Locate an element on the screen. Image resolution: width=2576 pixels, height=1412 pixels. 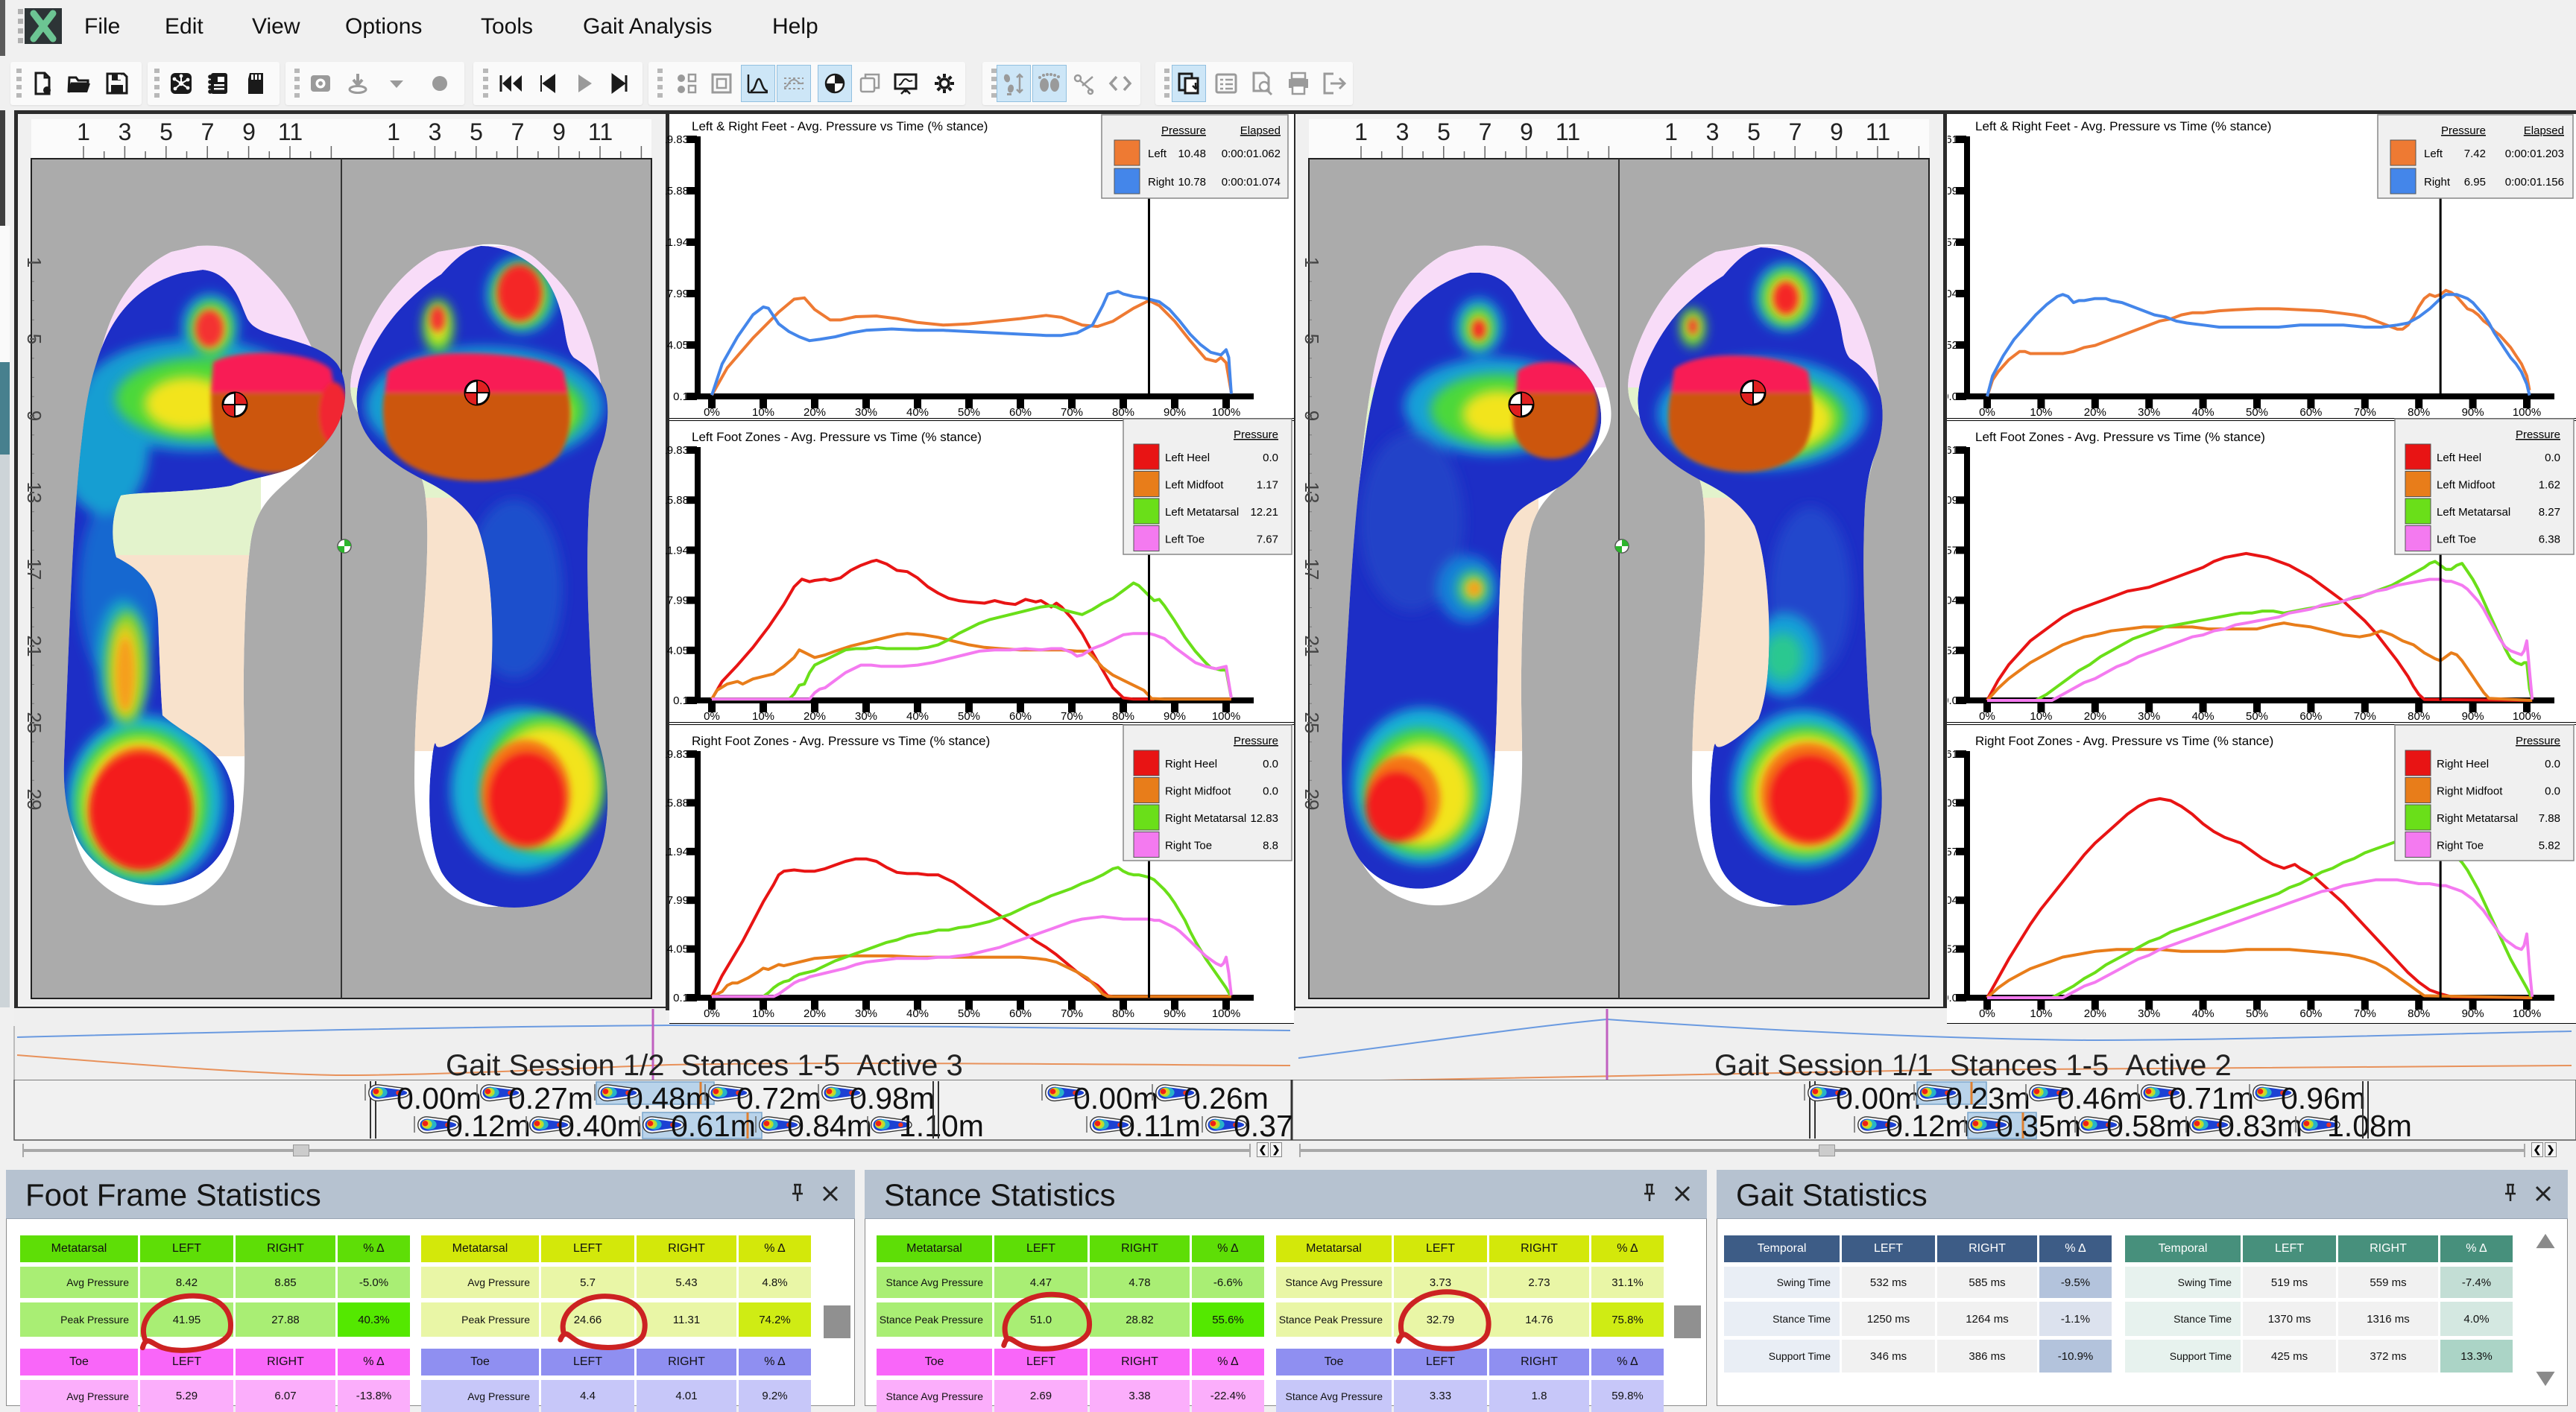
svg-text: 0.58m is located at coordinates (2148, 1125).